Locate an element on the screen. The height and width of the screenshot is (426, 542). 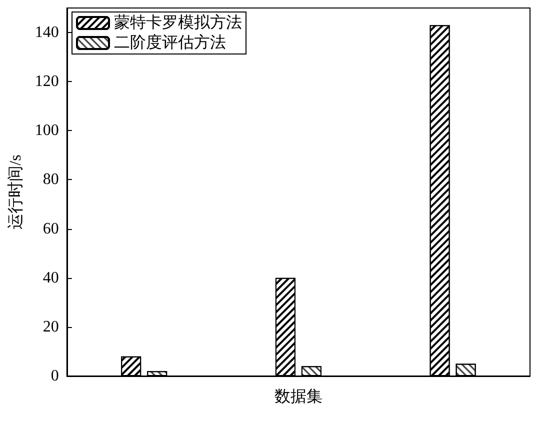
legend-label: 蒙特卡罗模拟方法 is located at coordinates (178, 23).